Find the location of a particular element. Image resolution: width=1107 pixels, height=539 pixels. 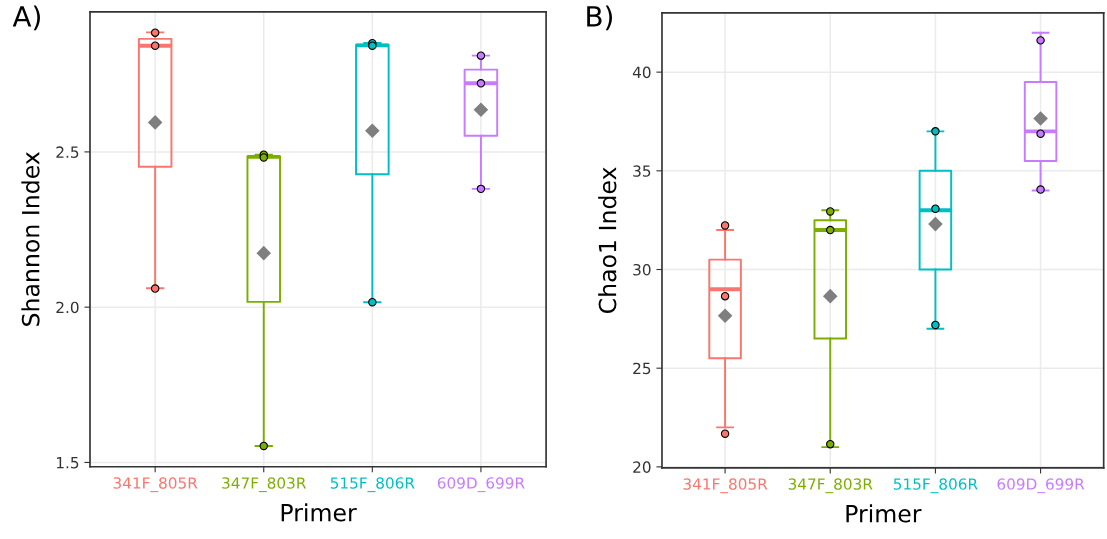

y-axis-title: Shannon Index is located at coordinates (30, 238).